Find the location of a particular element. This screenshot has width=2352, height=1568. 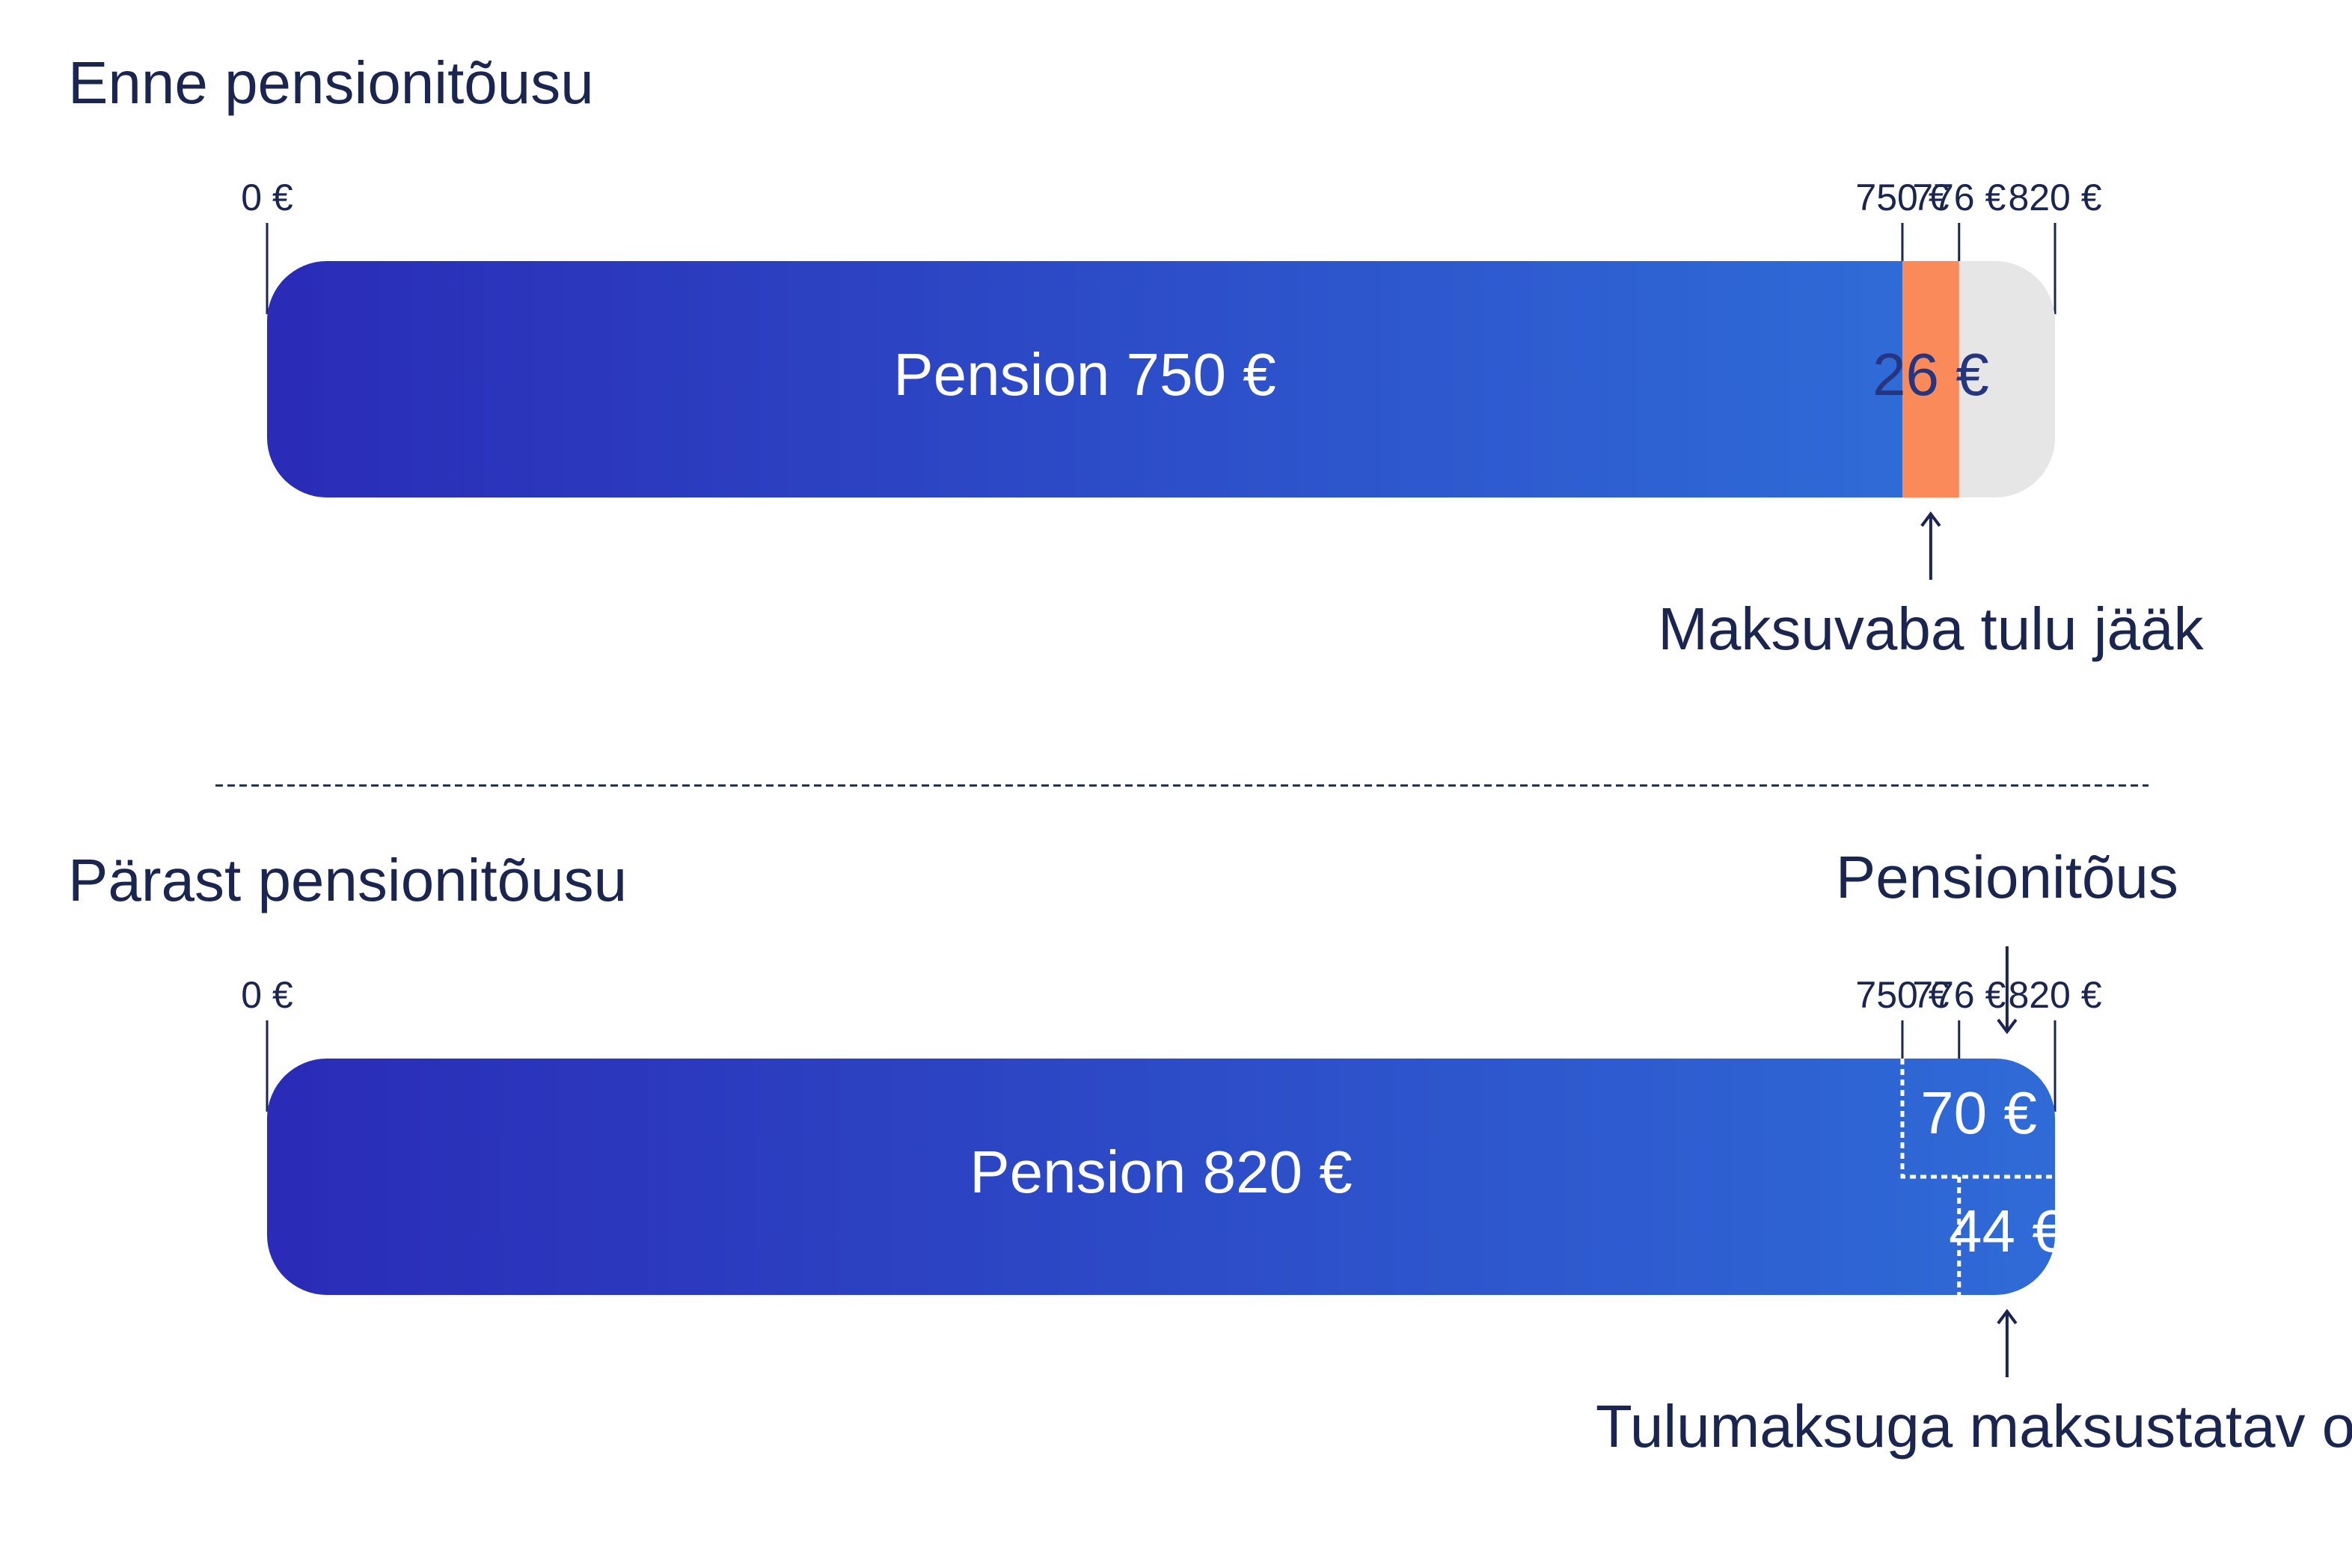

chart-title: Pärast pensionitõusu is located at coordinates (347, 880).